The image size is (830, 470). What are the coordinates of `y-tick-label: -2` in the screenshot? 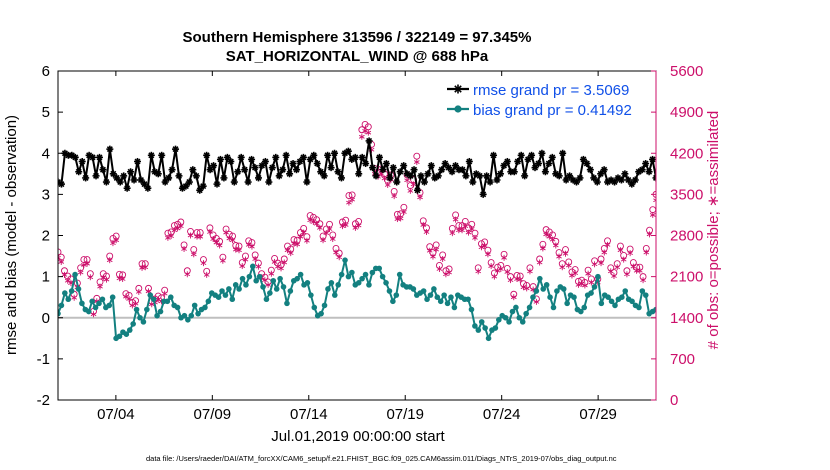 It's located at (43, 400).